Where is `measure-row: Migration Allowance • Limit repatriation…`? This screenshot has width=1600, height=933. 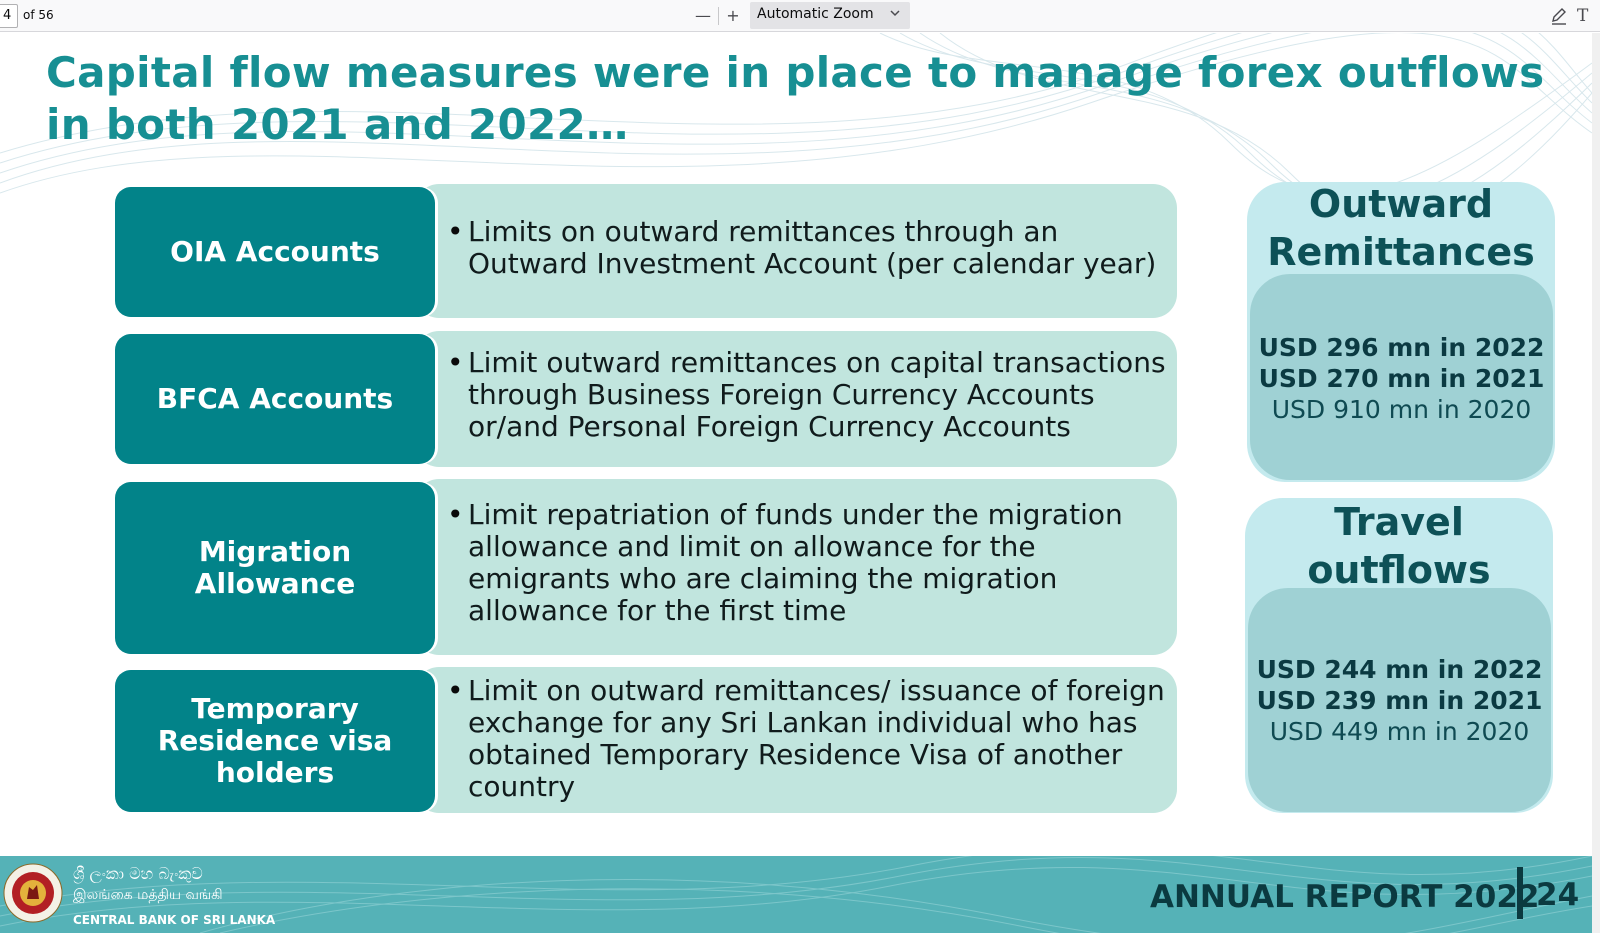
measure-row: Migration Allowance • Limit repatriation… is located at coordinates (646, 567).